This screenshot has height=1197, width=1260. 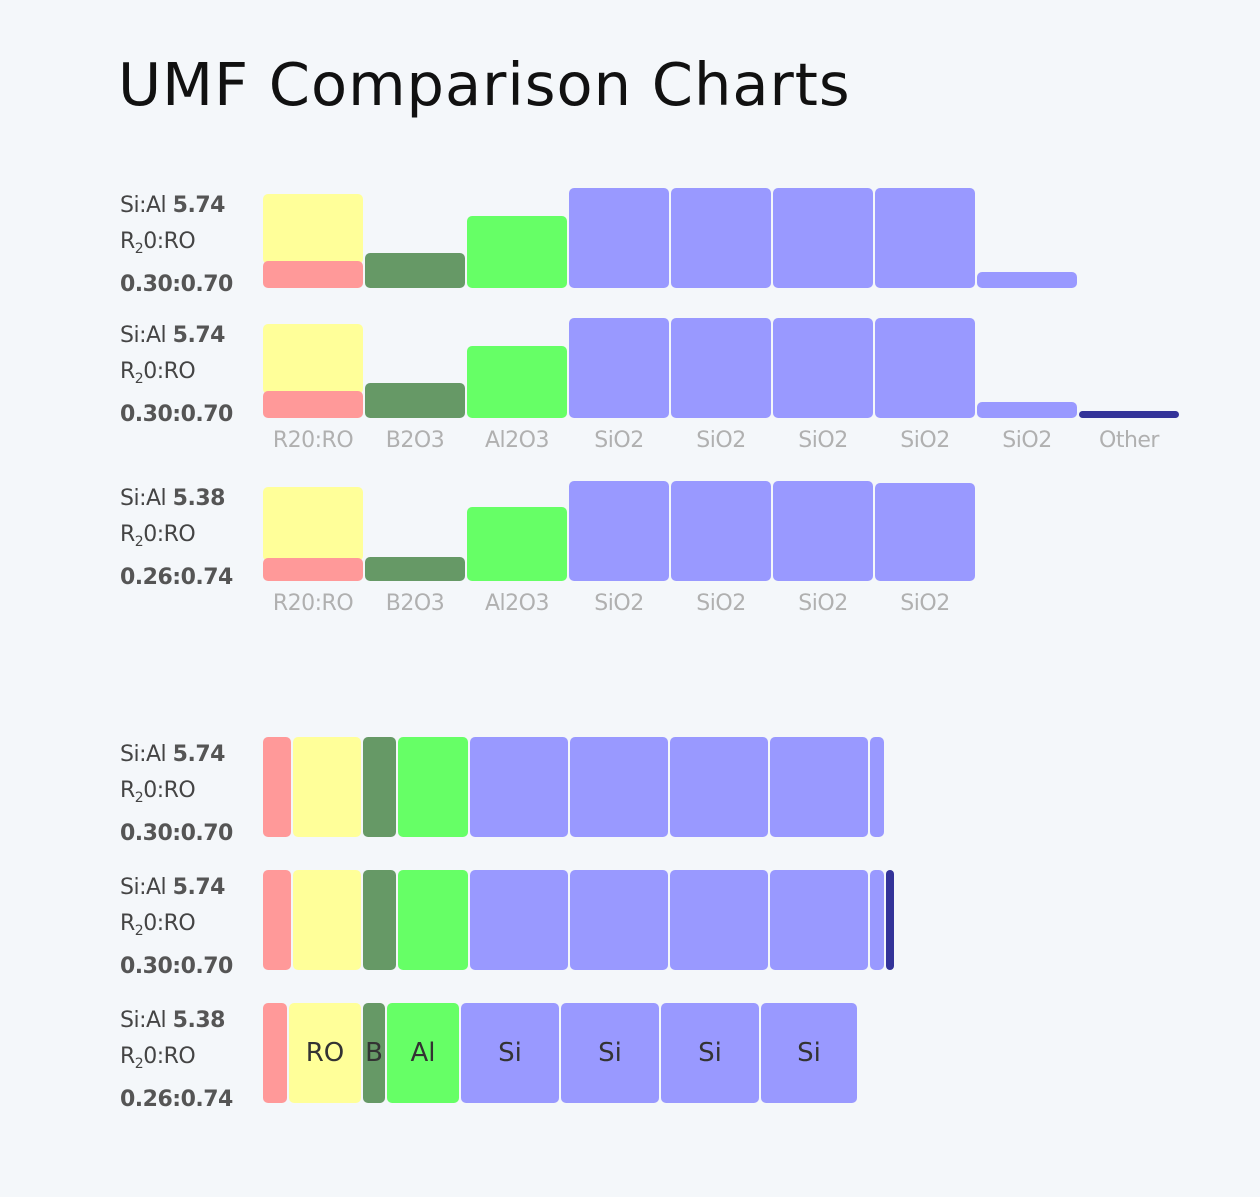 I want to click on bar-r2o, so click(x=313, y=274).